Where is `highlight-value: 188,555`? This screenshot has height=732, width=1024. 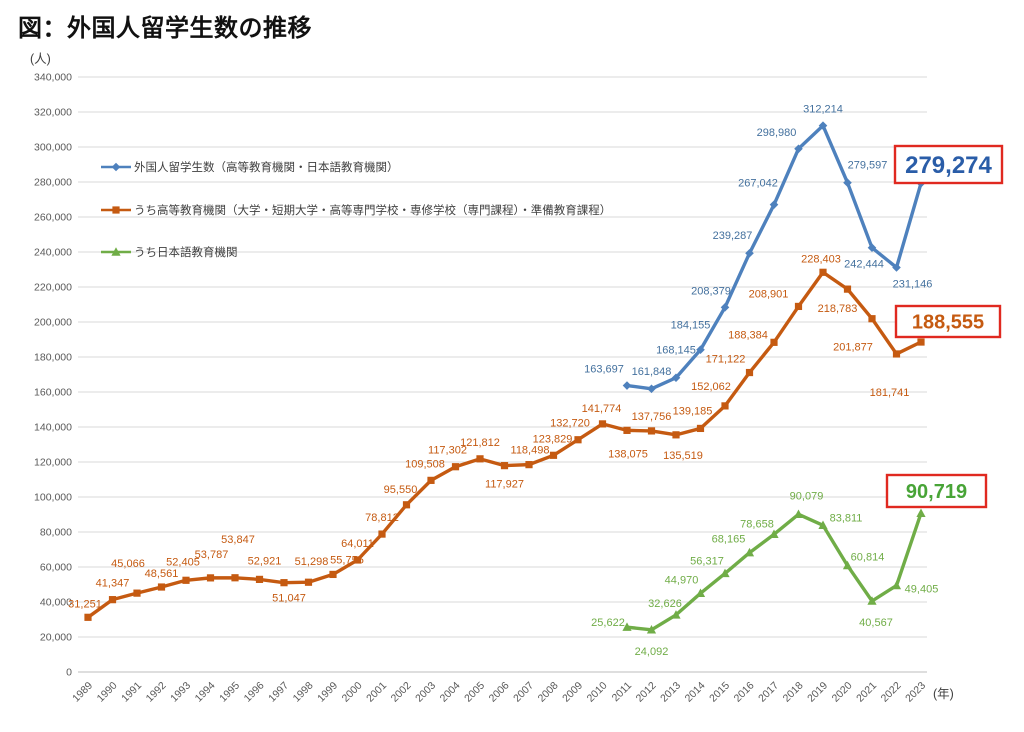 highlight-value: 188,555 is located at coordinates (948, 323).